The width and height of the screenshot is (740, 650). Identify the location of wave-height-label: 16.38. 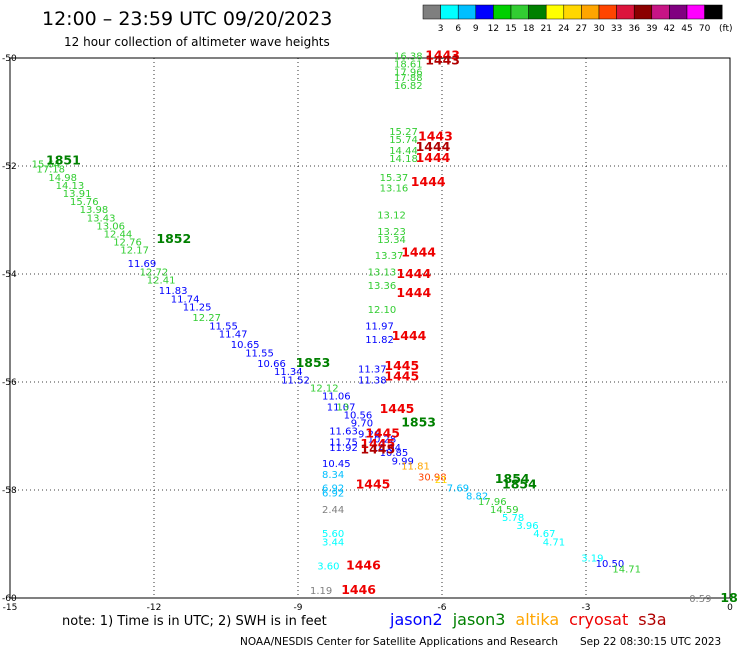
(408, 56).